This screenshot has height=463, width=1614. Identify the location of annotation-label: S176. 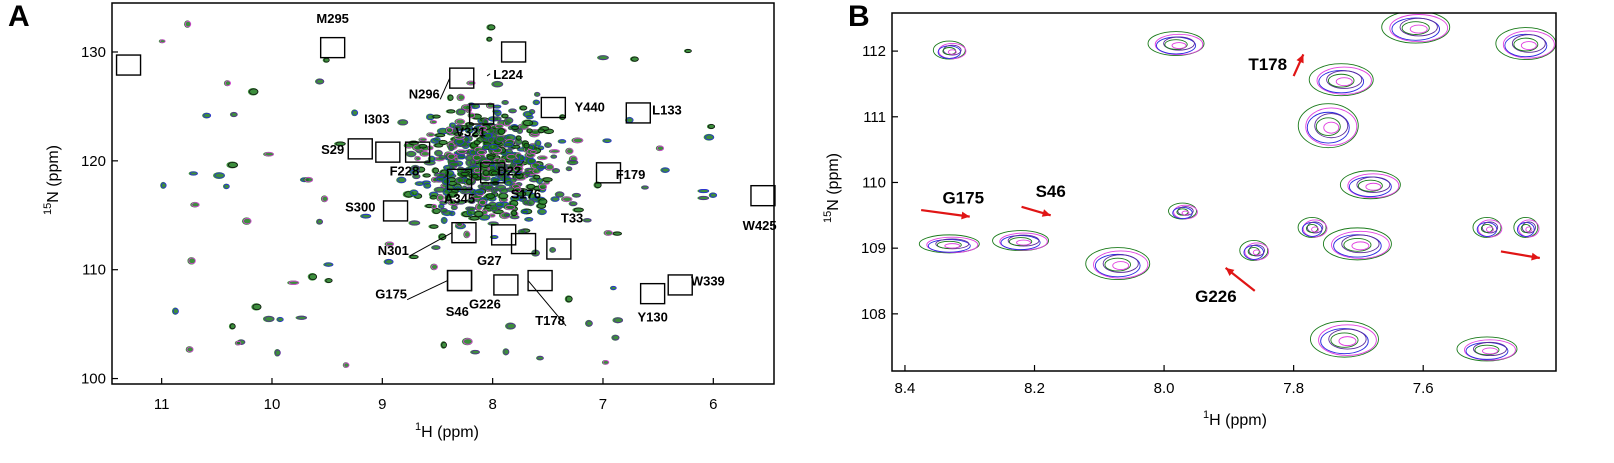
(526, 194).